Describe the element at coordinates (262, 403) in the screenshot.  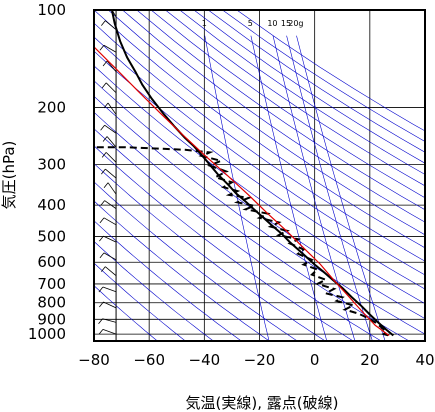
I see `x-axis-label: 気温(実線), 露点(破線)` at that location.